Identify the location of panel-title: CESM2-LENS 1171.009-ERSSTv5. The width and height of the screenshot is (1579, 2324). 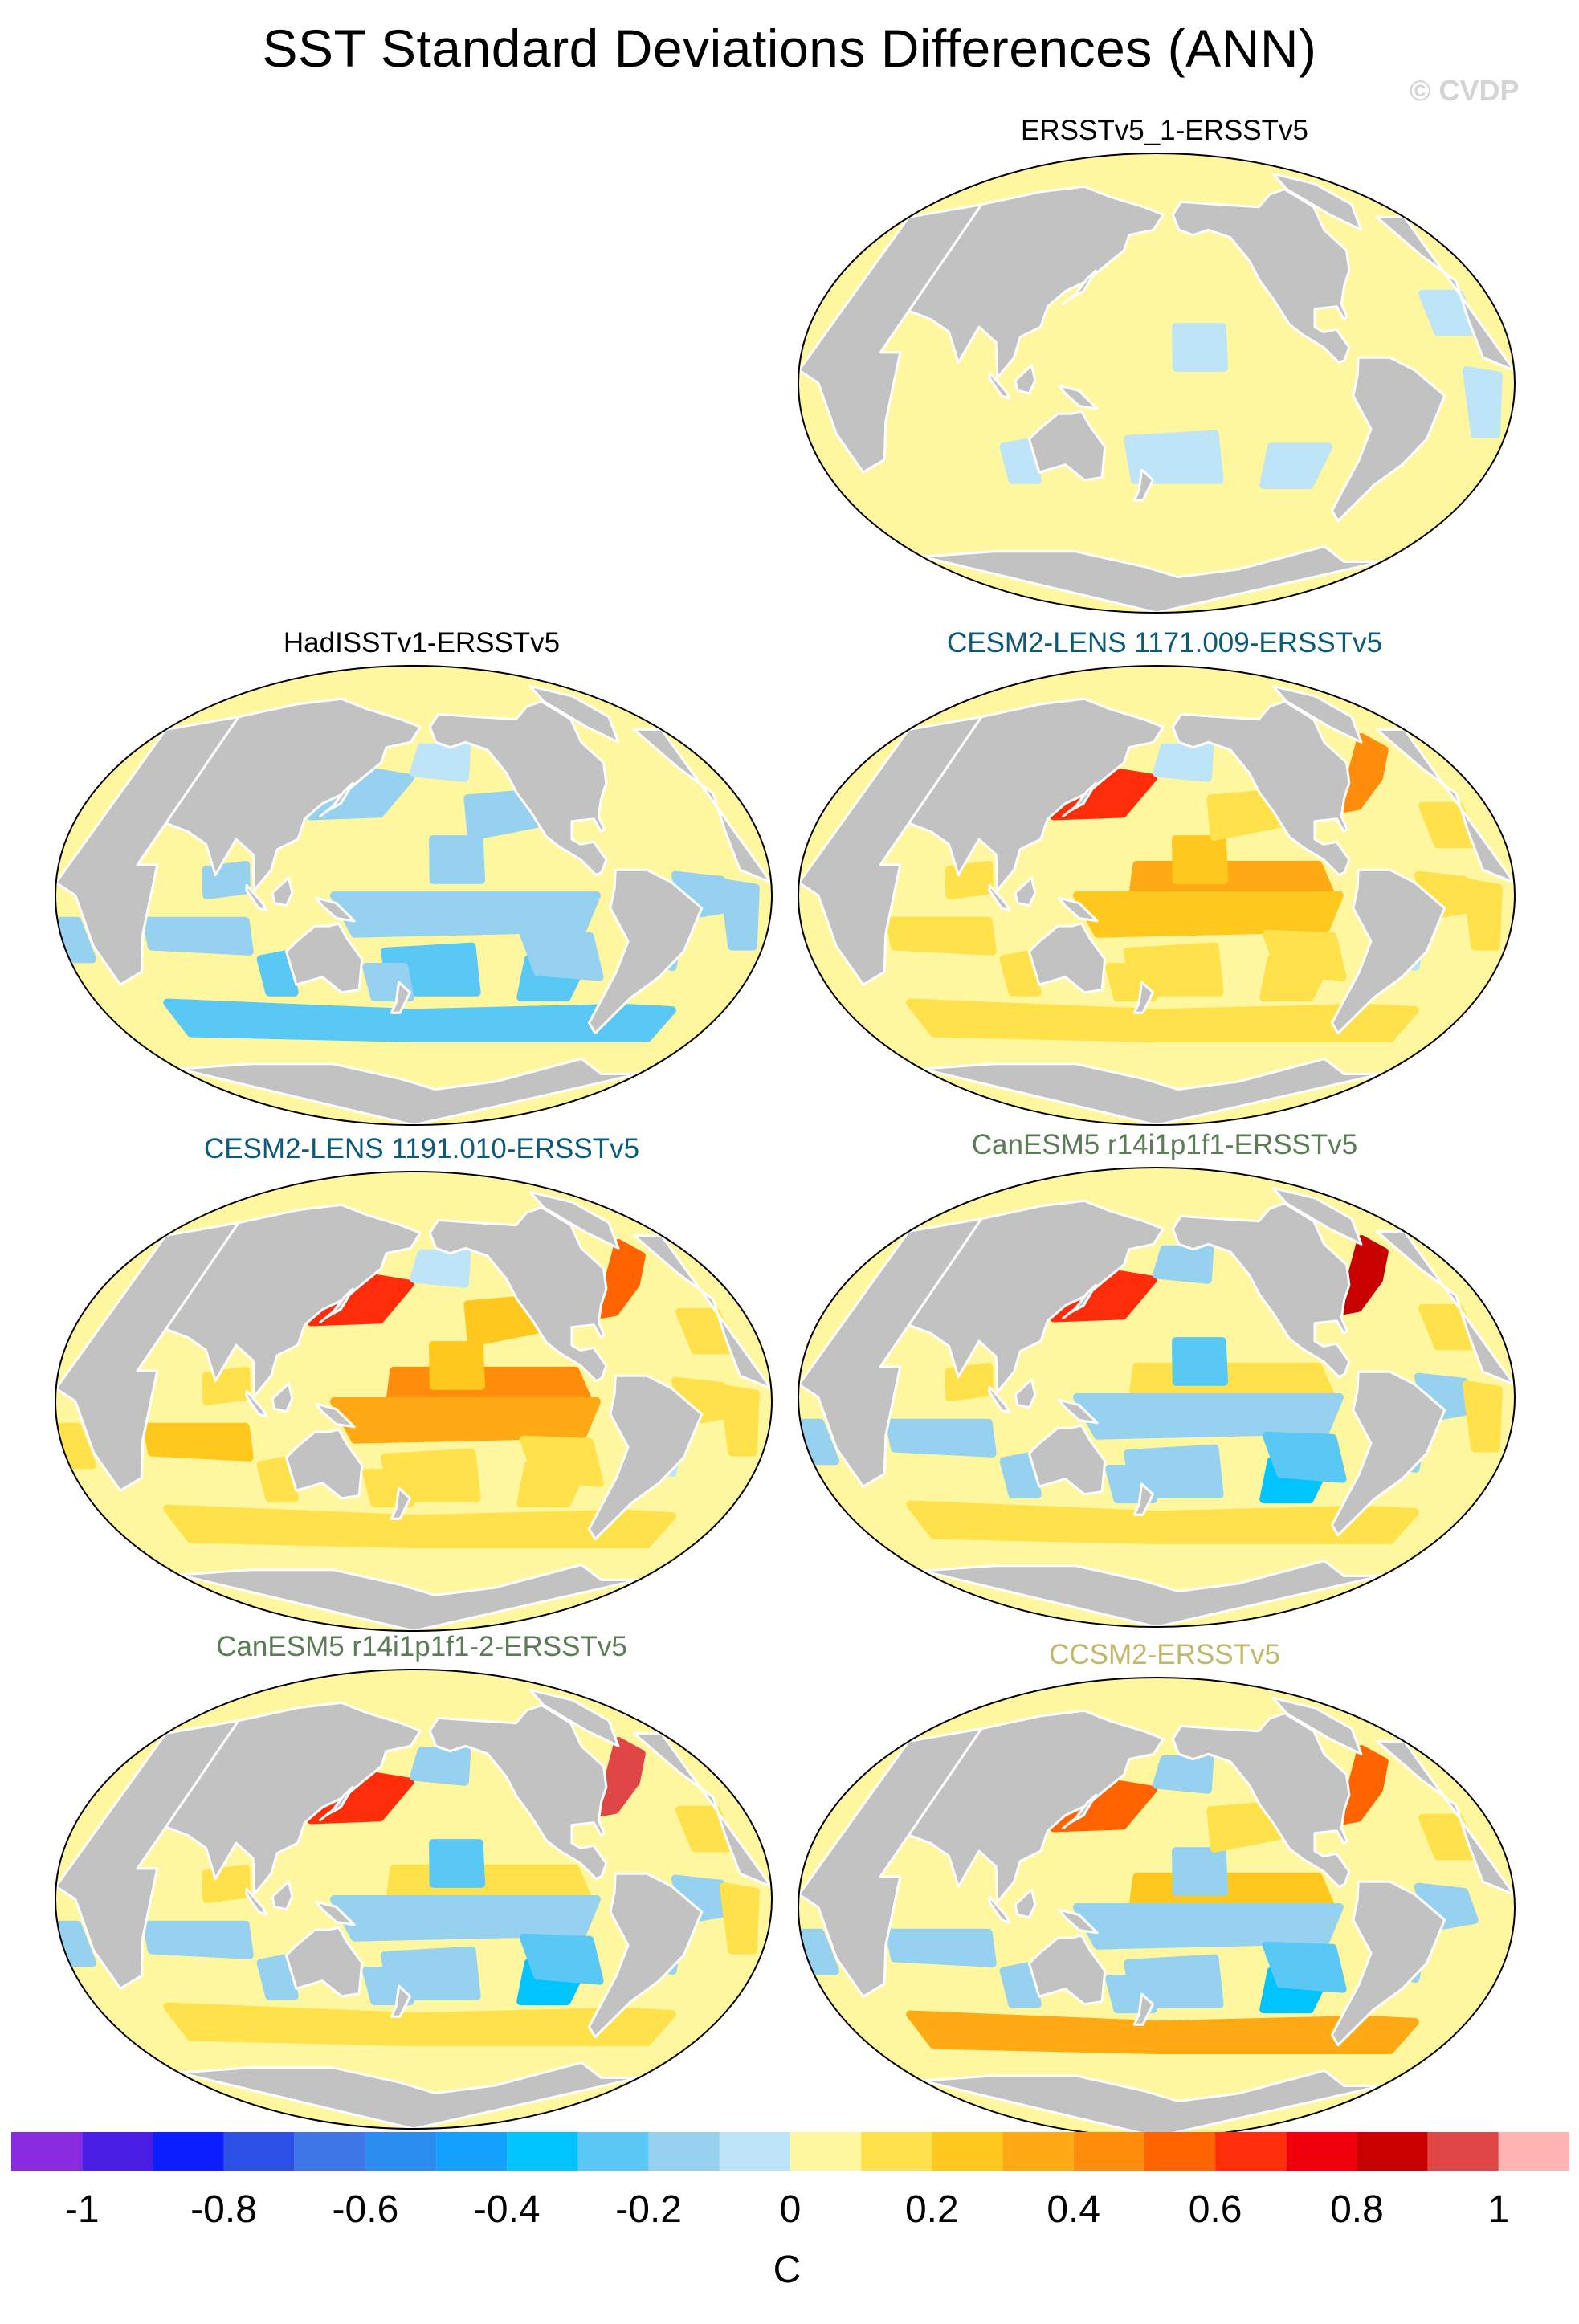
(1164, 643).